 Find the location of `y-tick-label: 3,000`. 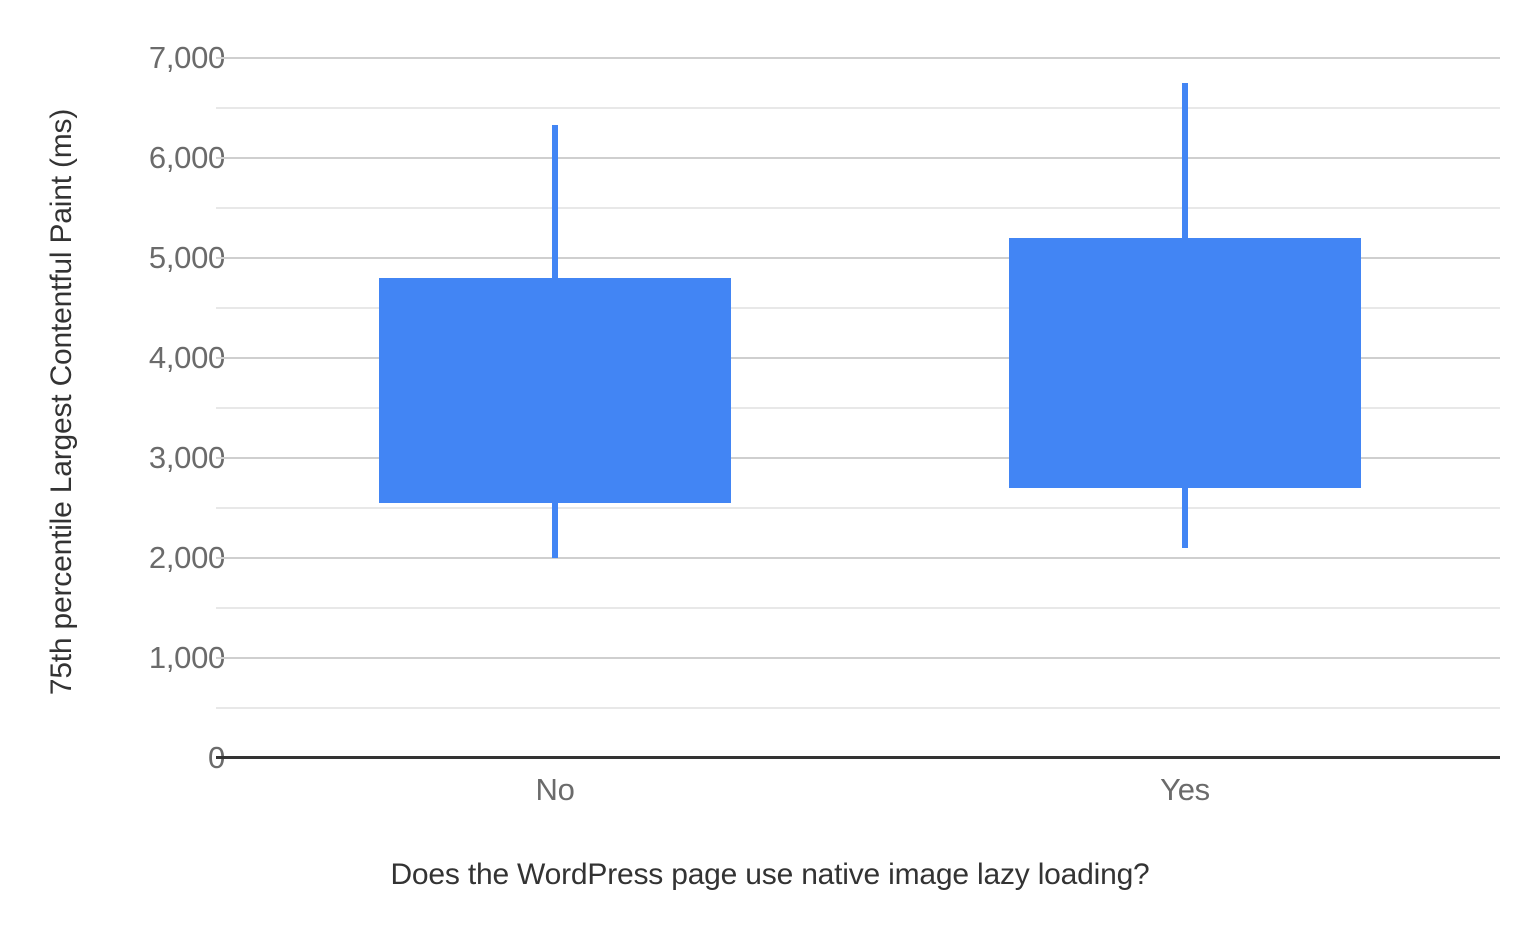

y-tick-label: 3,000 is located at coordinates (186, 457).